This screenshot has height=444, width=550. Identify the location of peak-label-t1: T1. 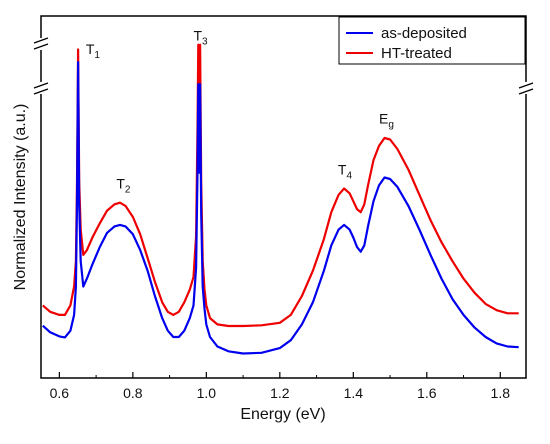
(93, 51).